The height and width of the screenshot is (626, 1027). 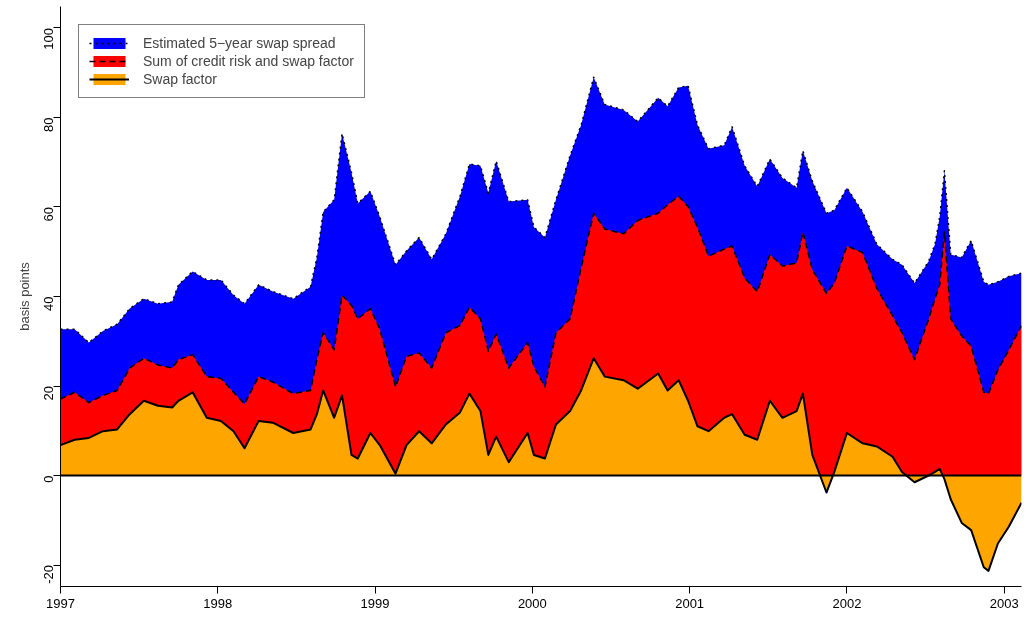 What do you see at coordinates (48, 38) in the screenshot?
I see `y-tick-label: 100` at bounding box center [48, 38].